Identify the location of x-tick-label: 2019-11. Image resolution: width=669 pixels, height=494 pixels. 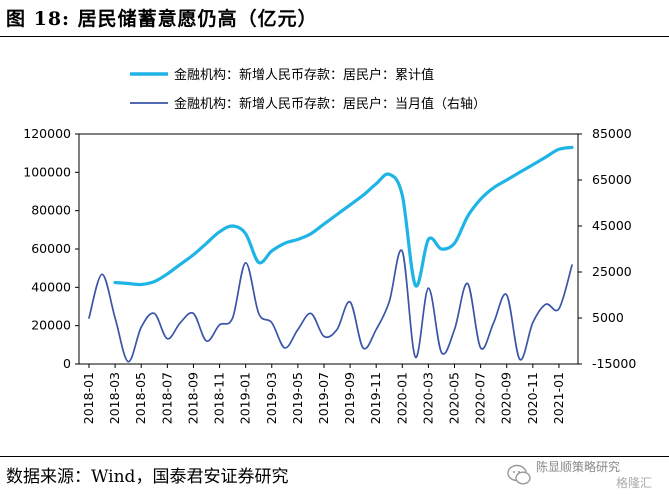
(375, 398).